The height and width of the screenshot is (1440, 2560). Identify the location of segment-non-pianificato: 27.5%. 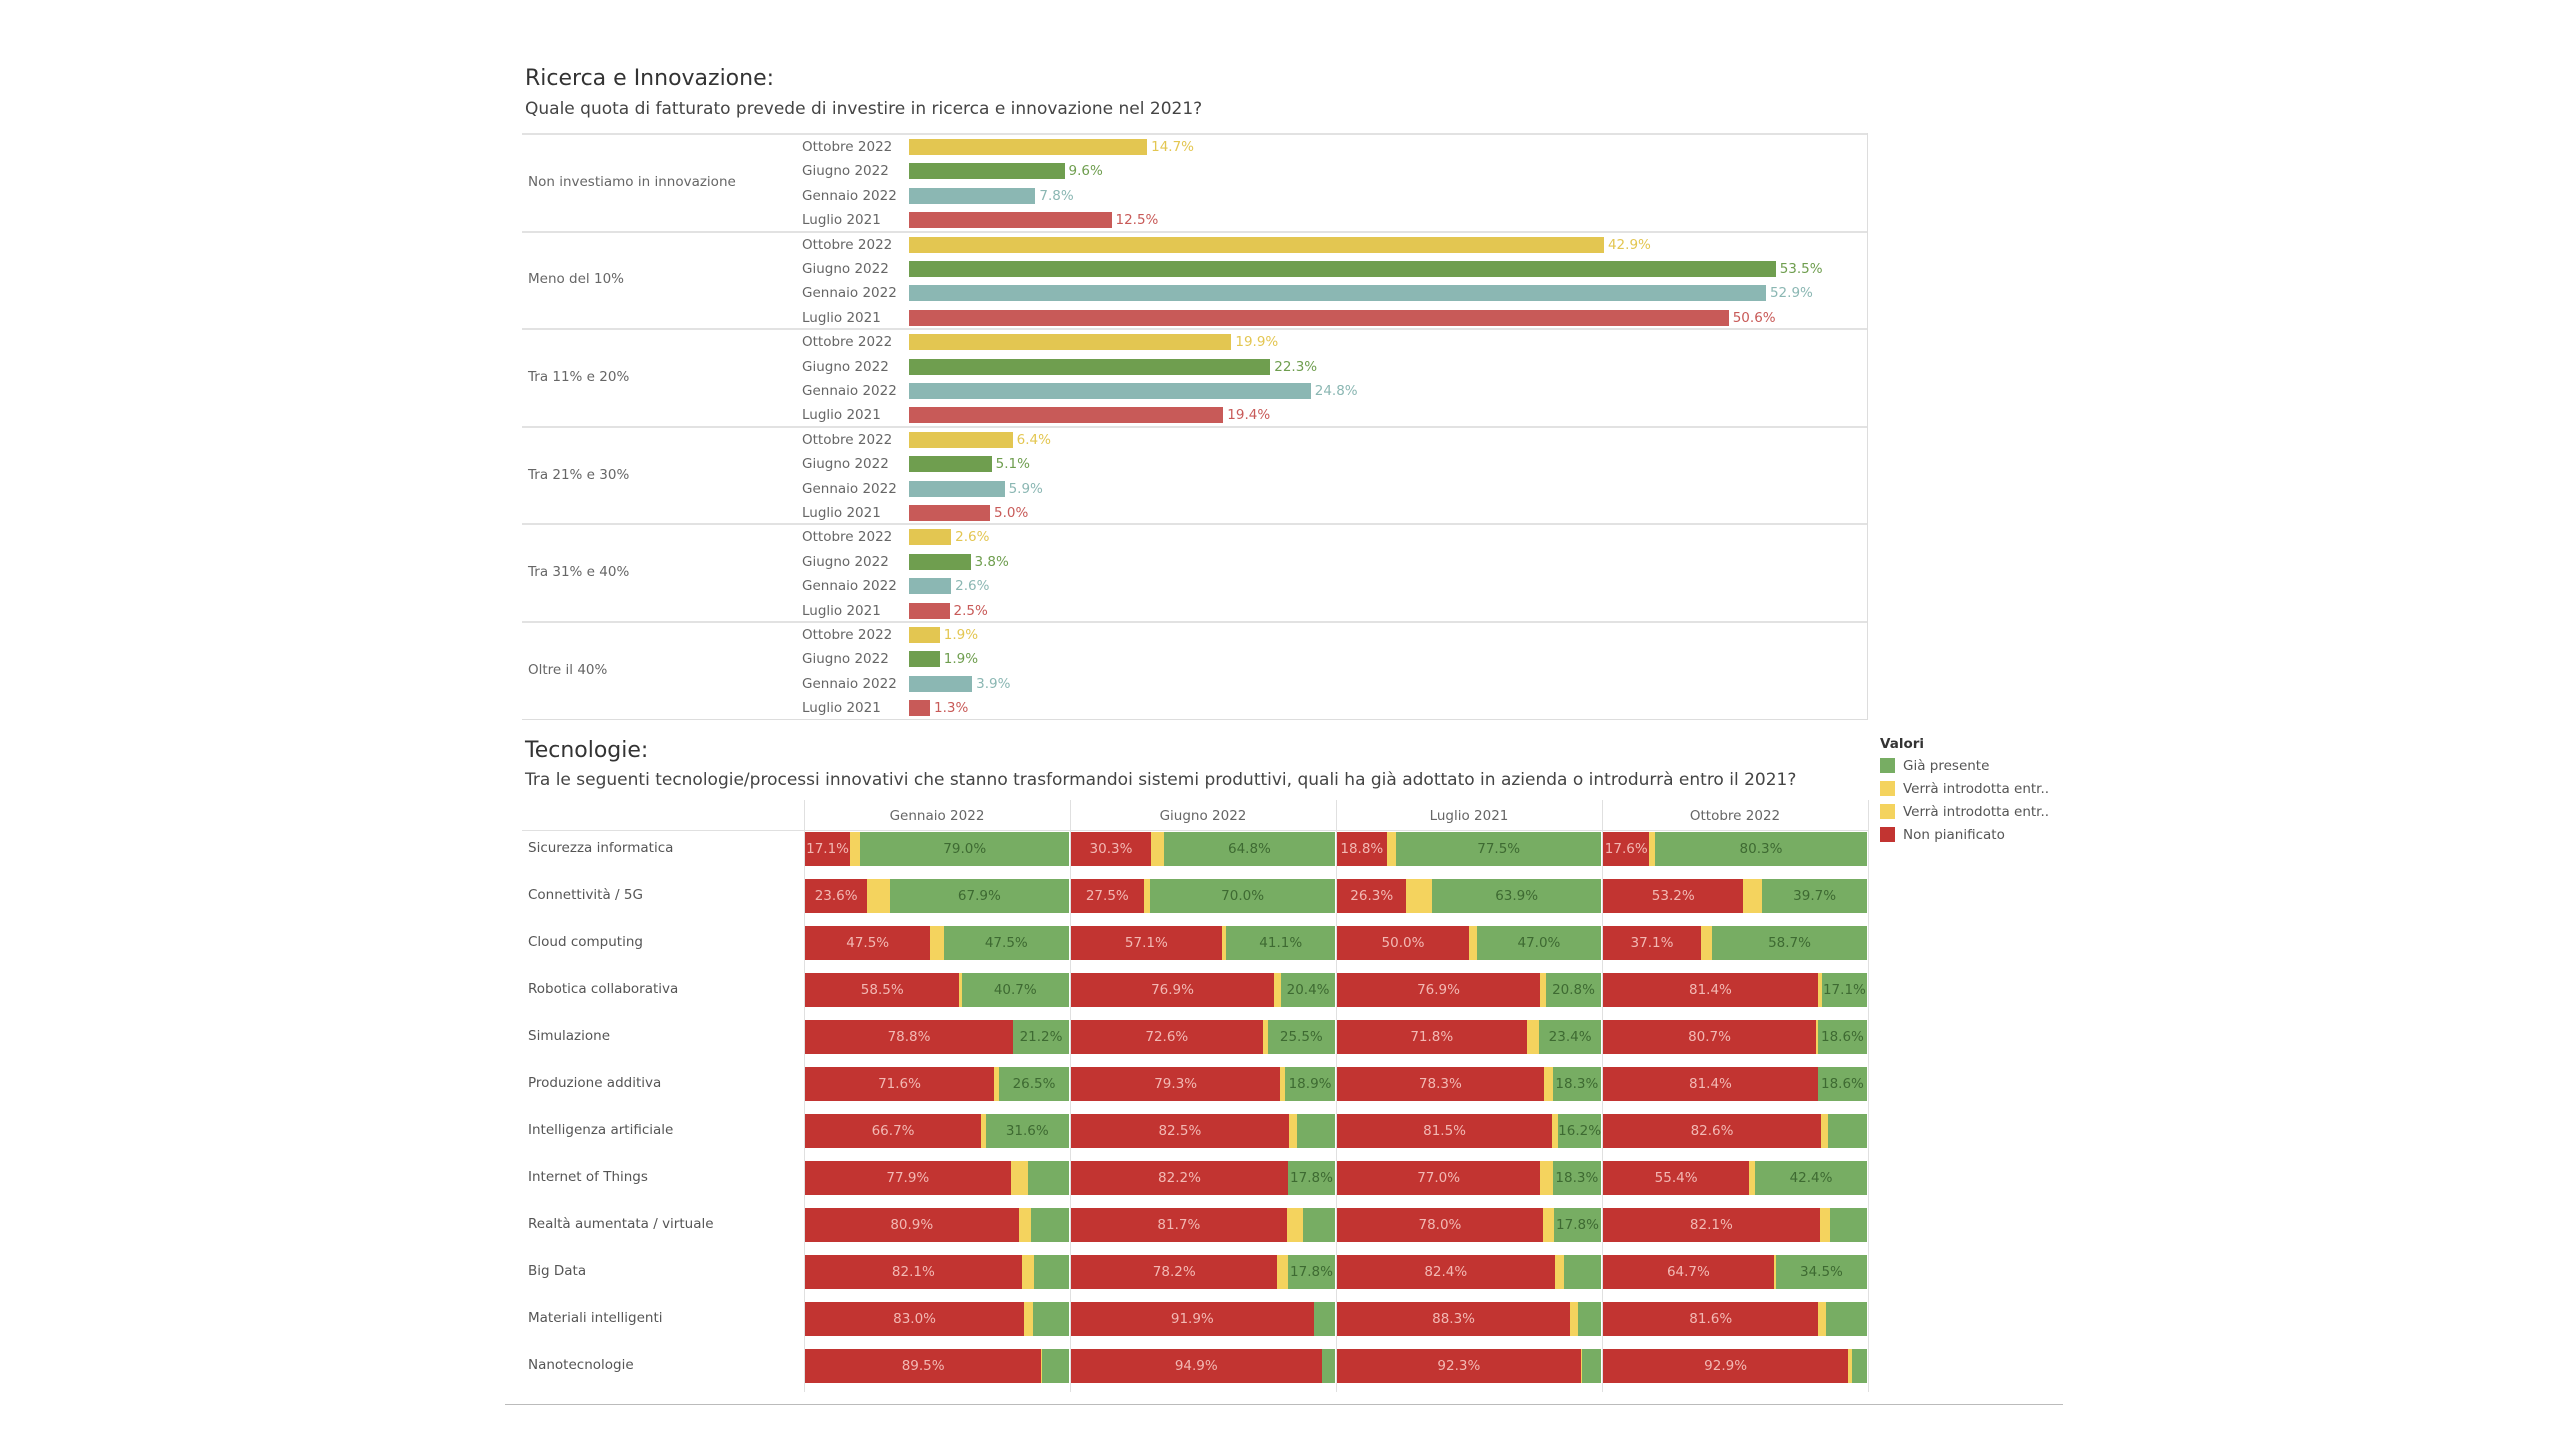
(1107, 896).